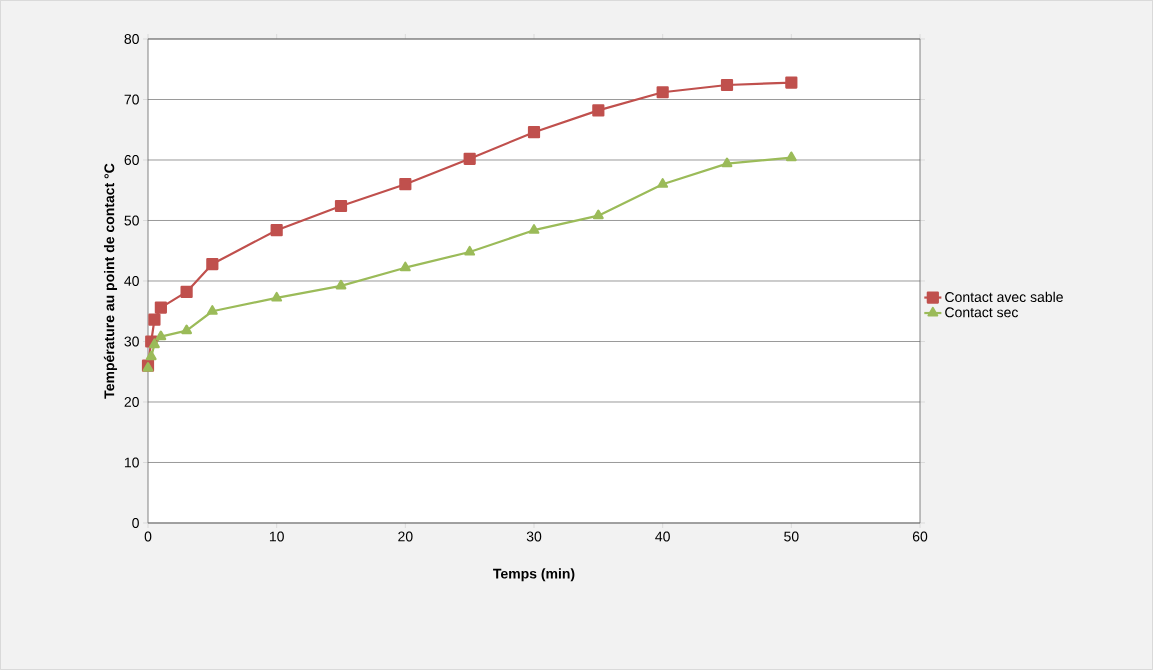 The height and width of the screenshot is (670, 1153). Describe the element at coordinates (662, 536) in the screenshot. I see `x-tick-label: 40` at that location.